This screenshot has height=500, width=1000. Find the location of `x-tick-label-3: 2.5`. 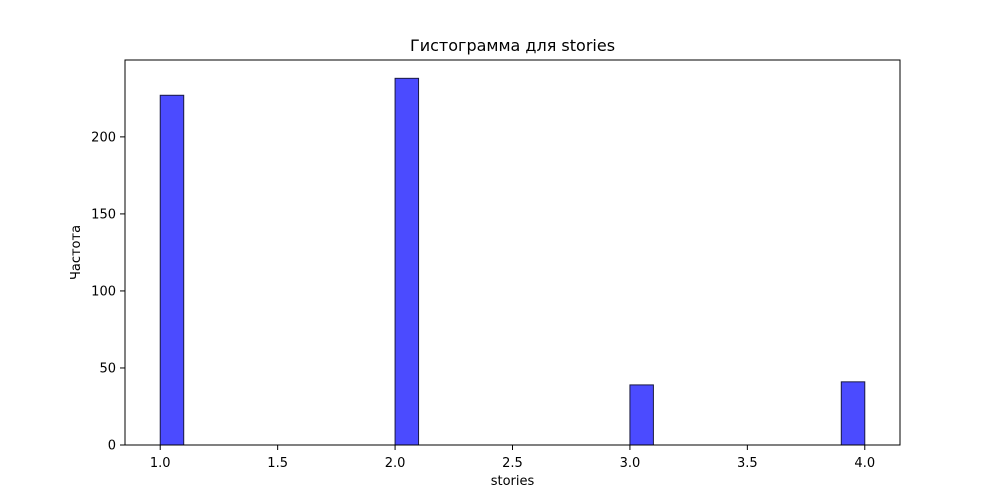

x-tick-label-3: 2.5 is located at coordinates (512, 463).